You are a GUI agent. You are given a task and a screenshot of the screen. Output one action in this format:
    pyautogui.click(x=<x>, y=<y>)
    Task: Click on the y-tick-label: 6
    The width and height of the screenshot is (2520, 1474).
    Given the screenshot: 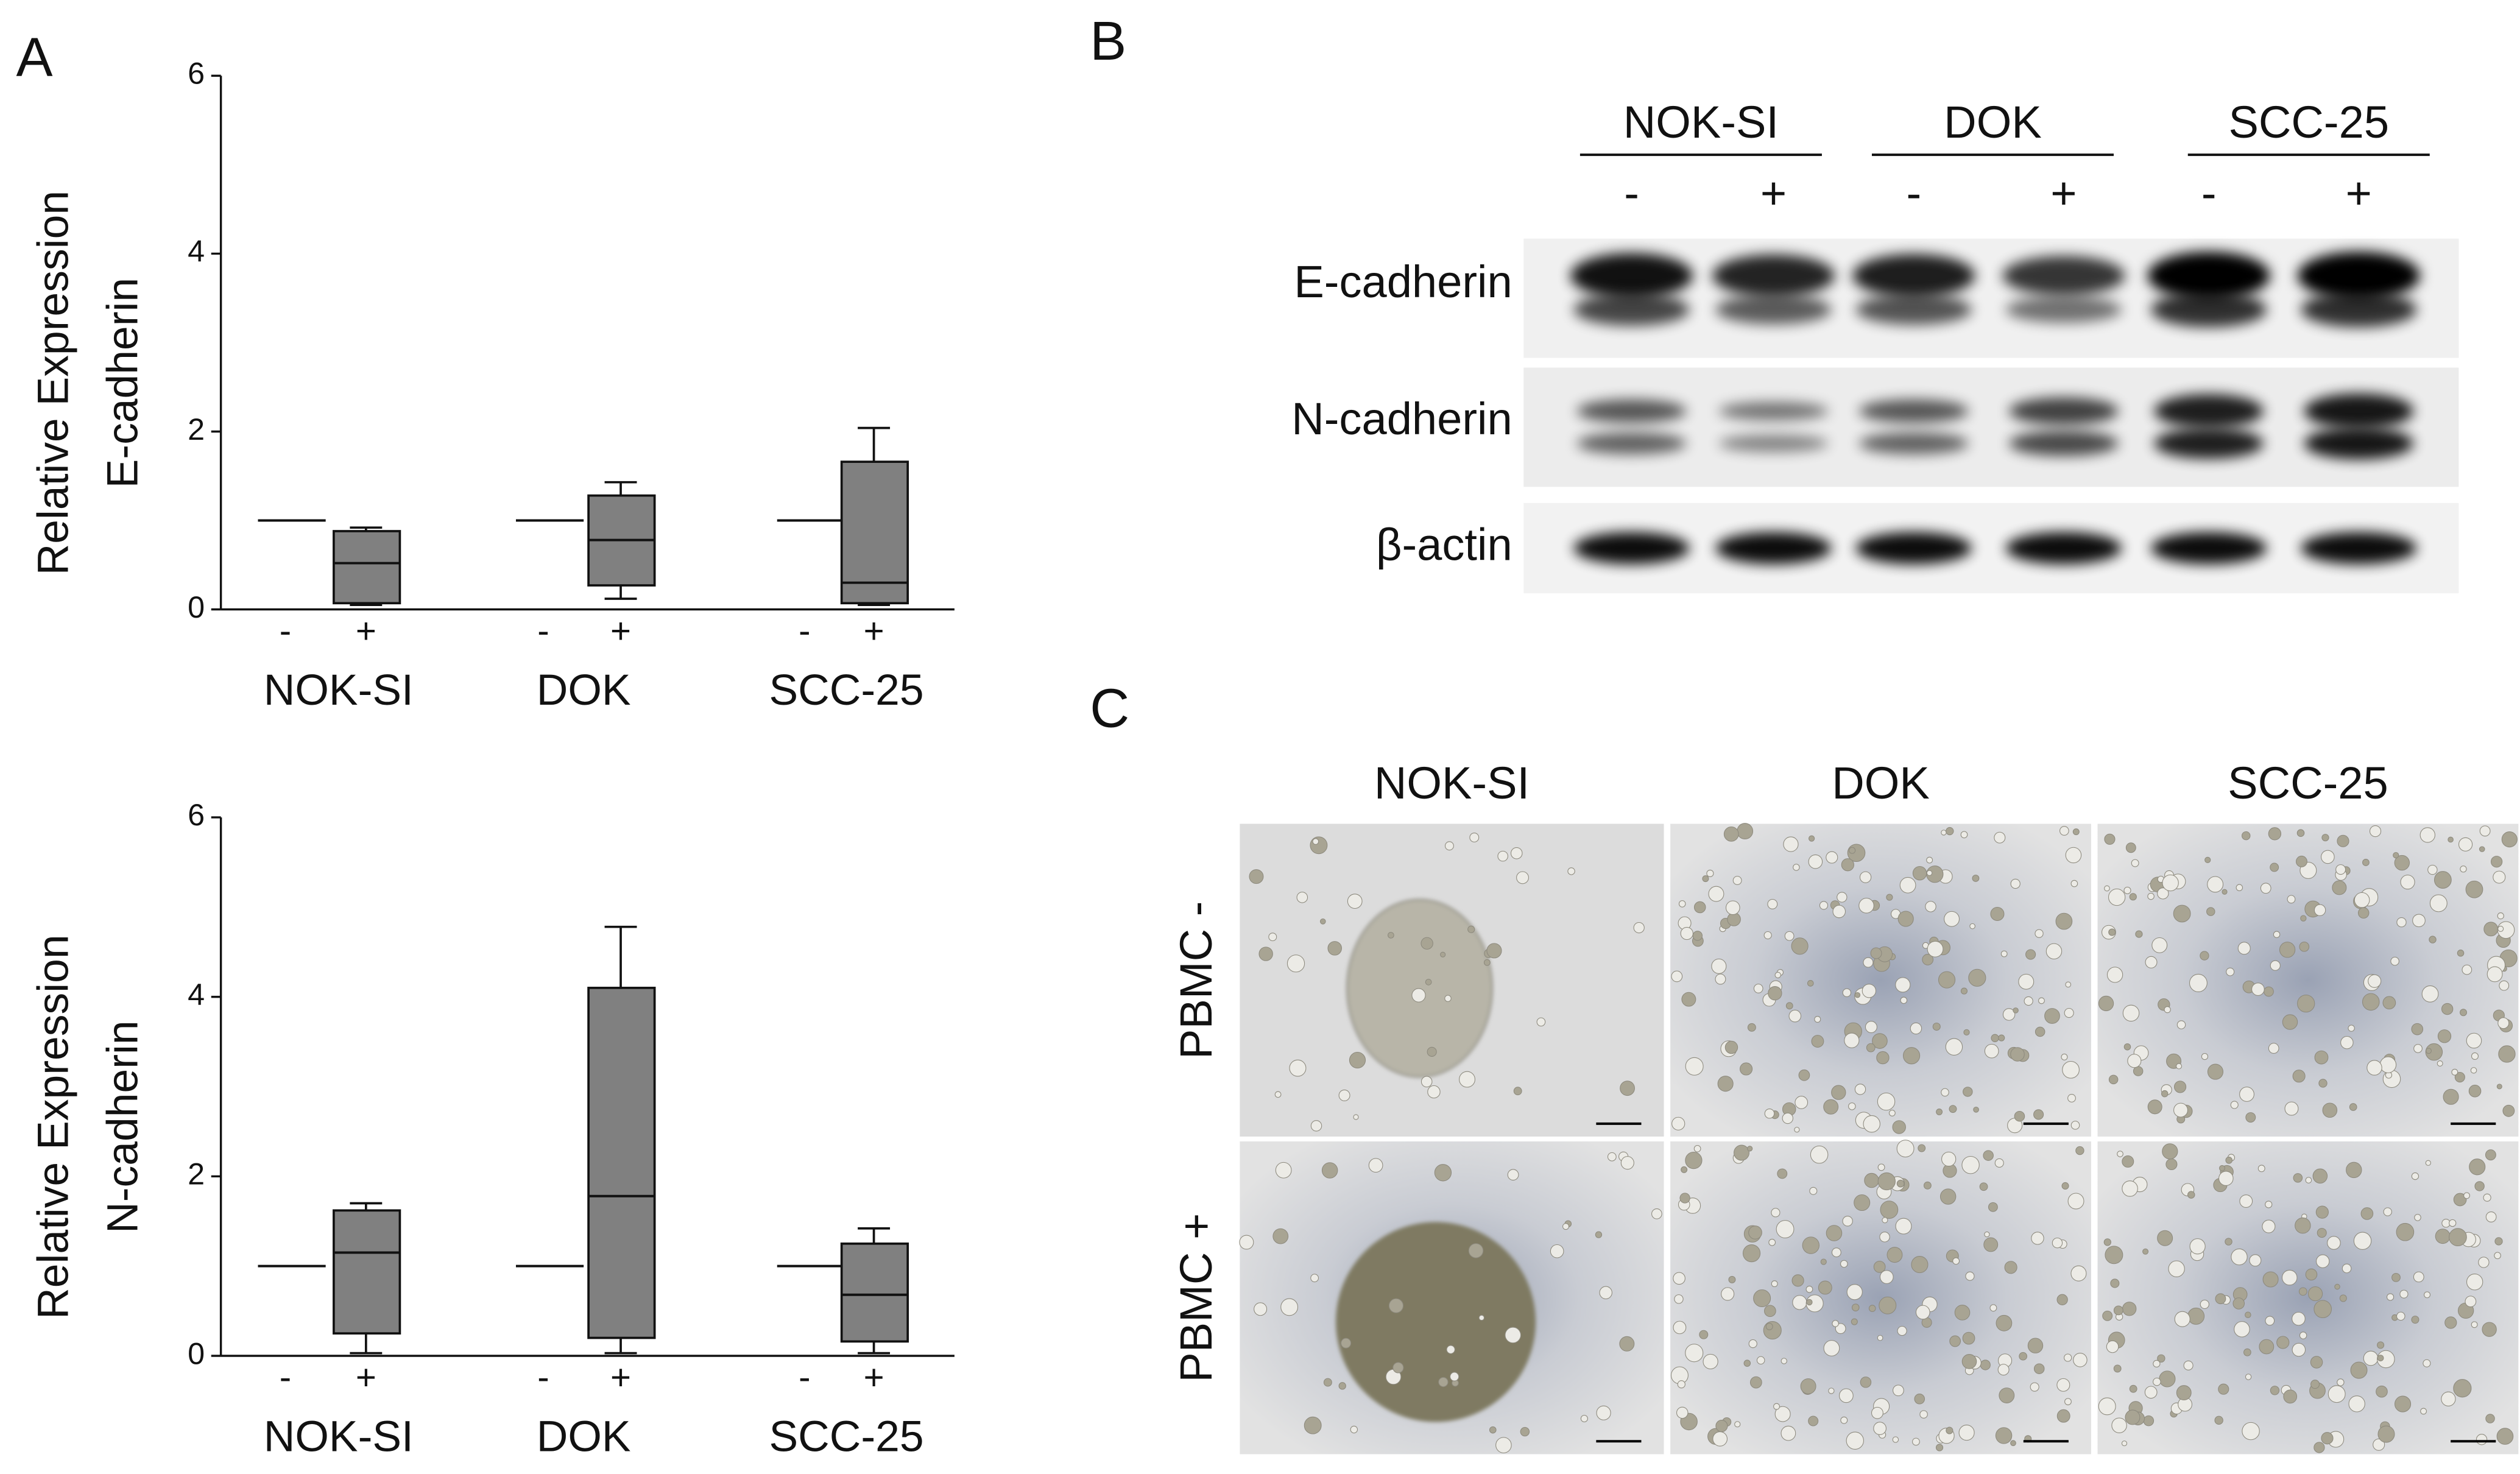 What is the action you would take?
    pyautogui.click(x=196, y=815)
    